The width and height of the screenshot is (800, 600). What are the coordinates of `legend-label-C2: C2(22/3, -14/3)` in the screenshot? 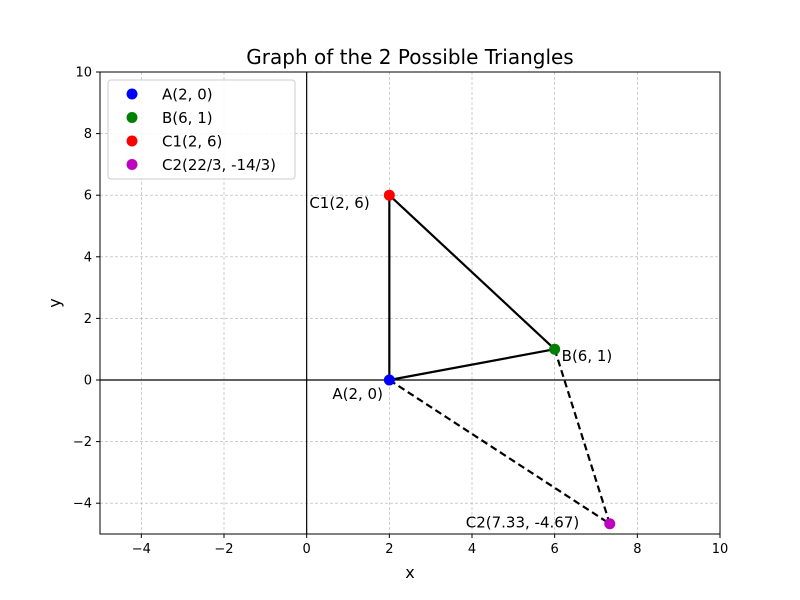 It's located at (219, 165).